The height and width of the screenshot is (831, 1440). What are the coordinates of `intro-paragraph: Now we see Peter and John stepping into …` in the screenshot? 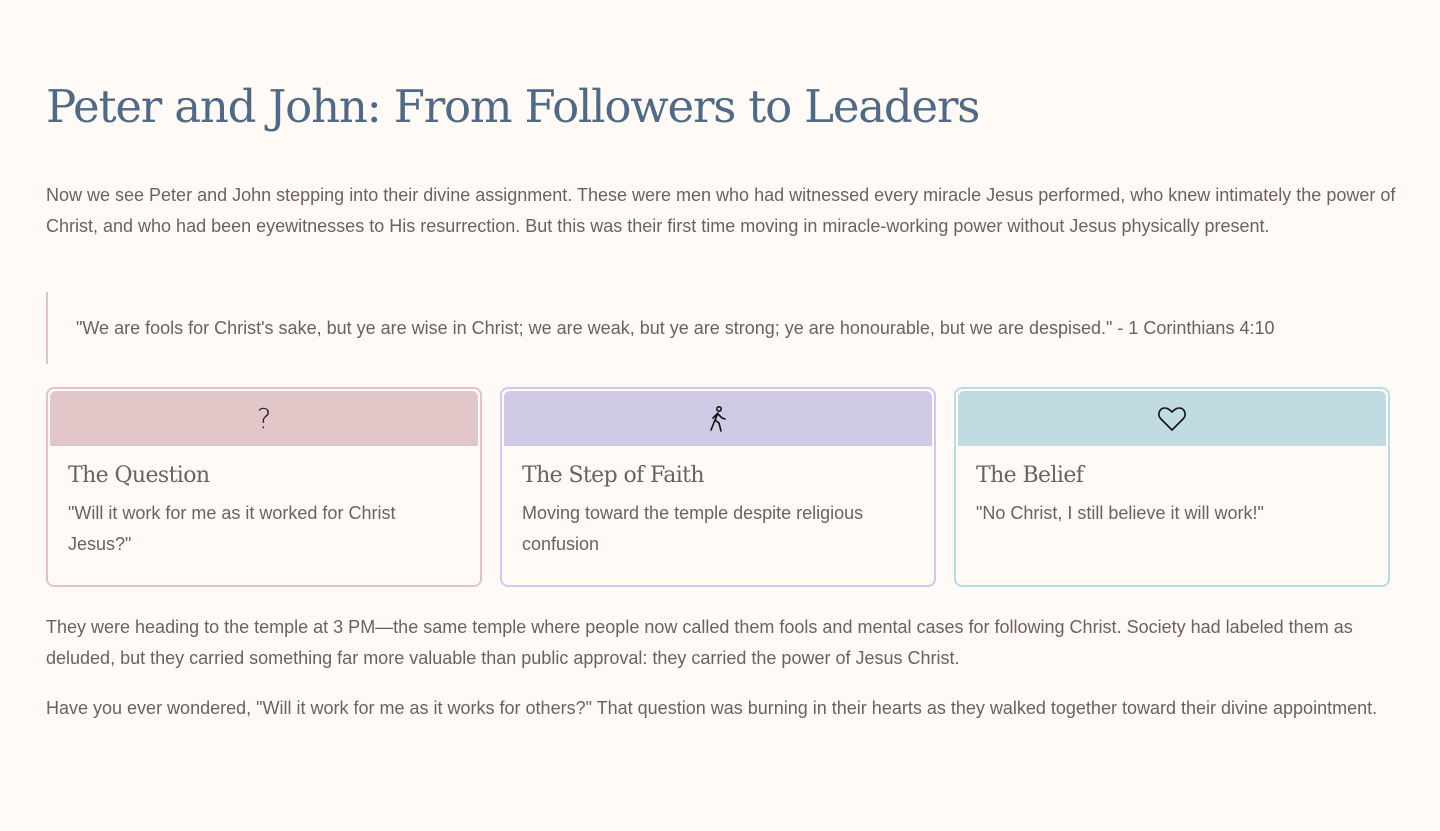 It's located at (721, 210).